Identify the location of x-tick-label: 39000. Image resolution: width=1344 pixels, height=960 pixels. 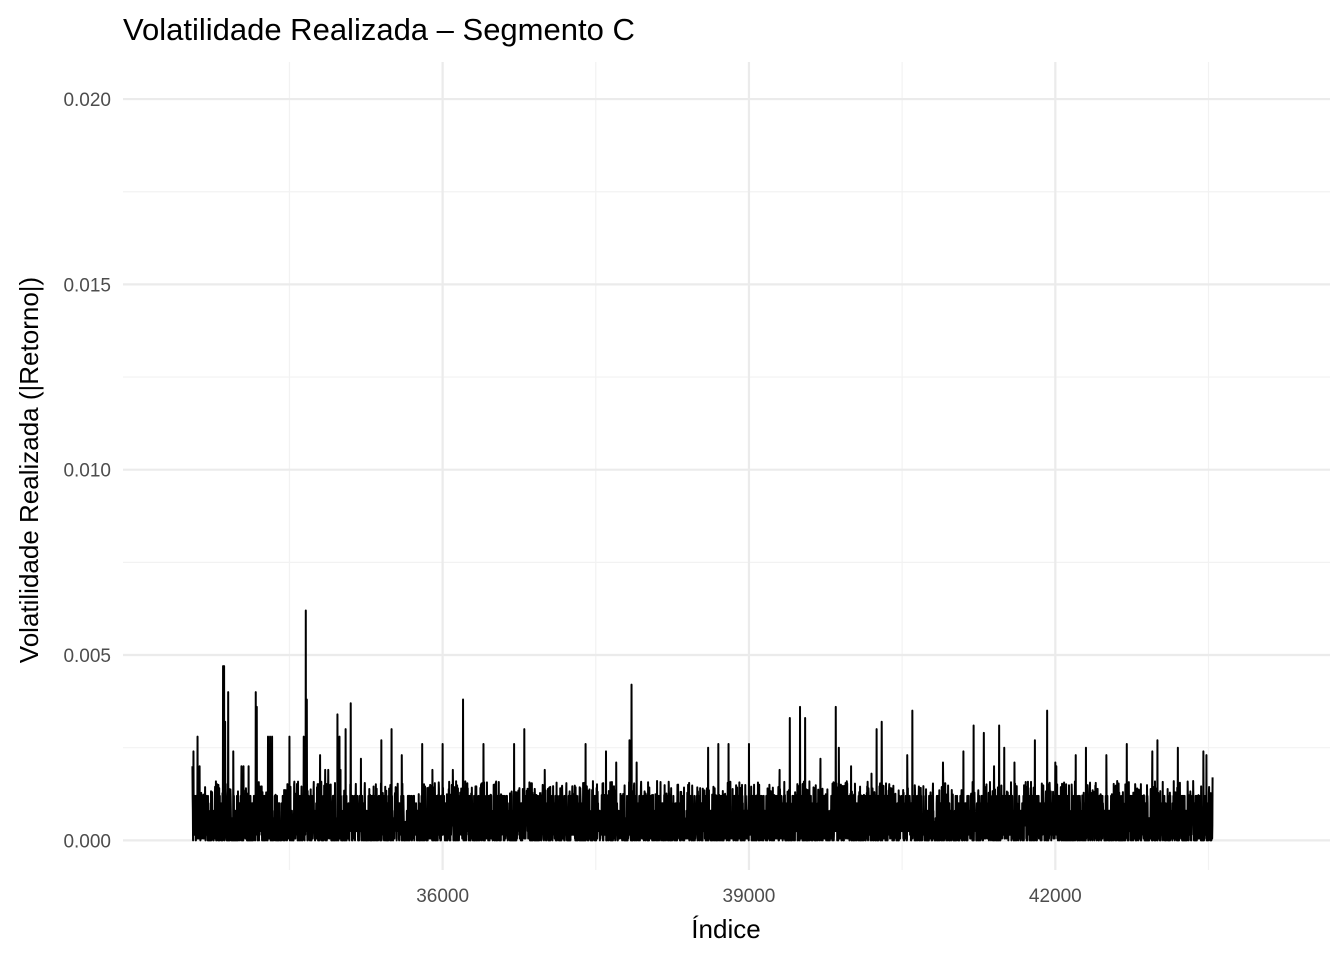
(749, 896).